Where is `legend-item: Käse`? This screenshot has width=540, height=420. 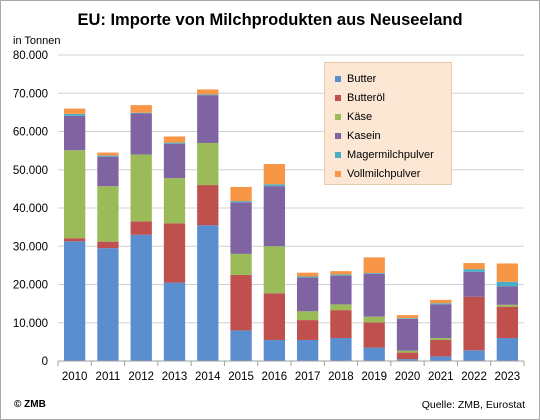 legend-item: Käse is located at coordinates (393, 116).